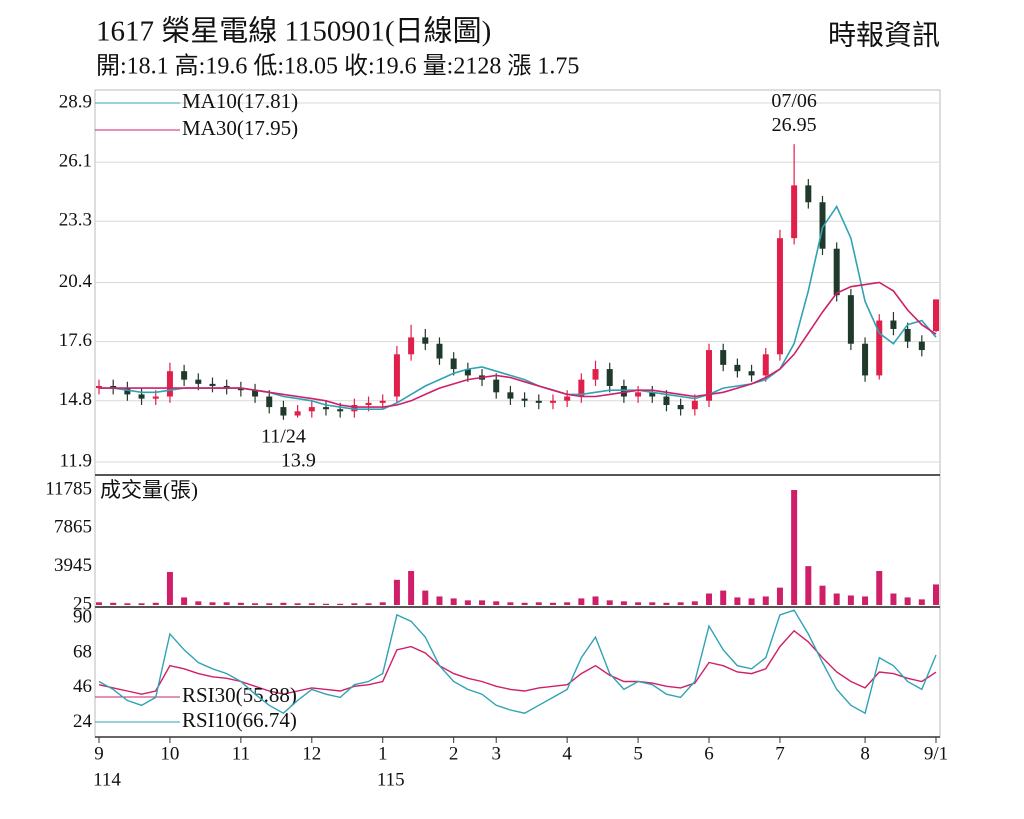  What do you see at coordinates (82, 616) in the screenshot?
I see `y-tick-label: 90` at bounding box center [82, 616].